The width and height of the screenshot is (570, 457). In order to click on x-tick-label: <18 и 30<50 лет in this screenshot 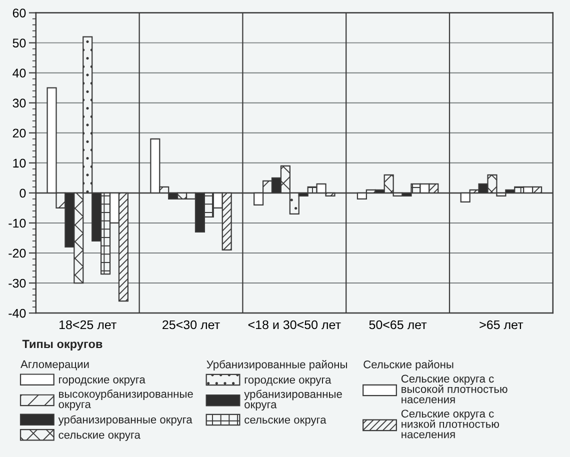, I will do `click(294, 325)`.